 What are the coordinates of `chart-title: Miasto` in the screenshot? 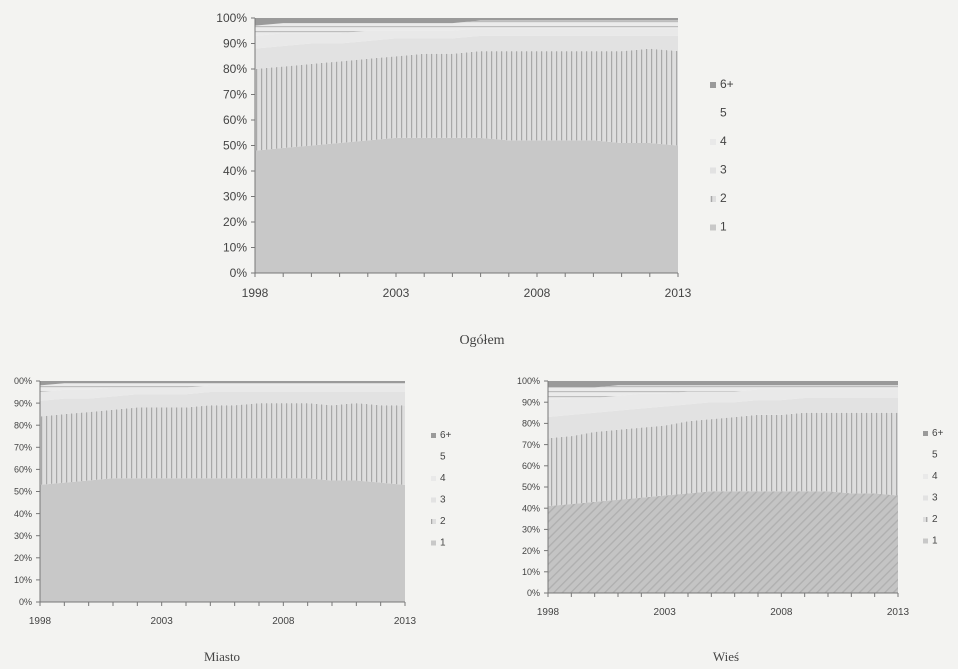 It's located at (222, 656).